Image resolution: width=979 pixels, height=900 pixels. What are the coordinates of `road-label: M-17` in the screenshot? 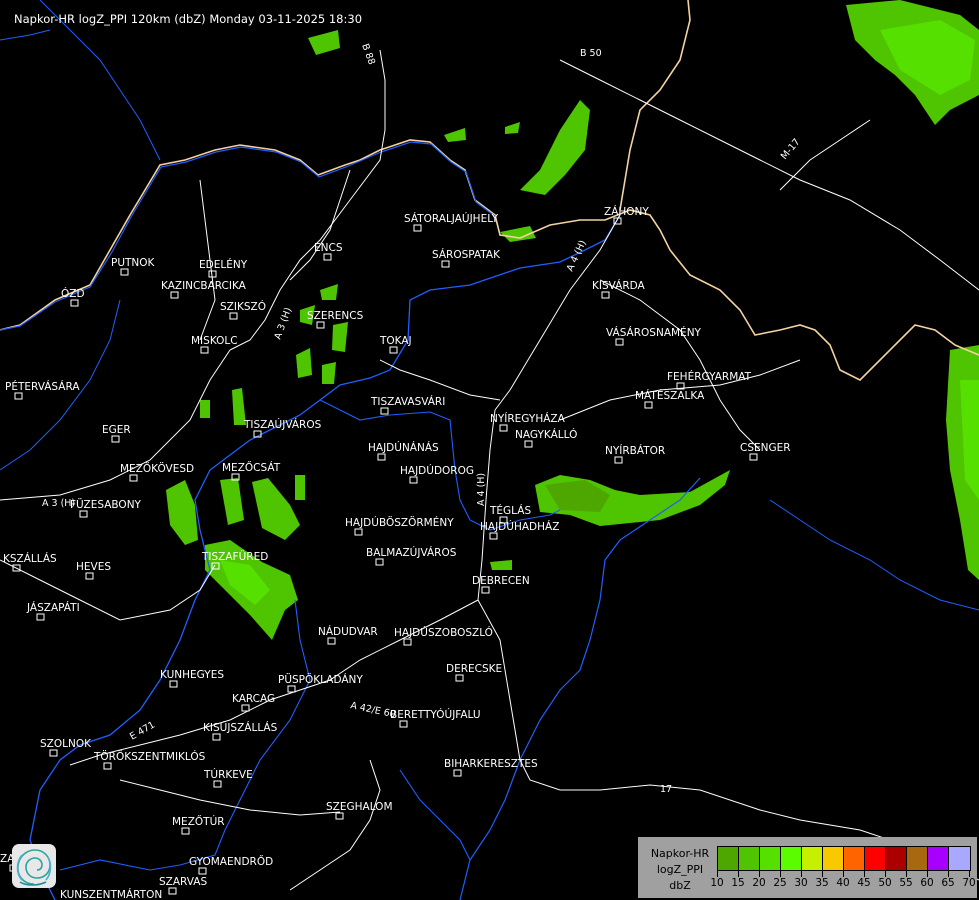 It's located at (791, 149).